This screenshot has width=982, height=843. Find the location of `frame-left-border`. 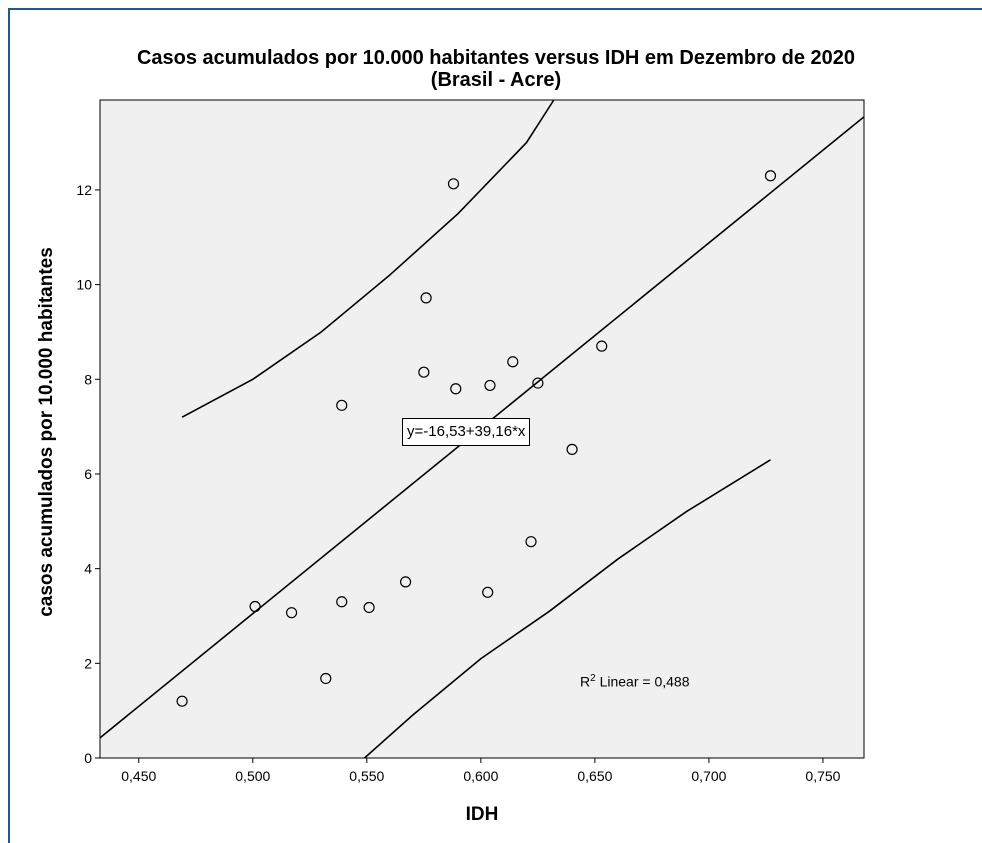

frame-left-border is located at coordinates (9, 425).